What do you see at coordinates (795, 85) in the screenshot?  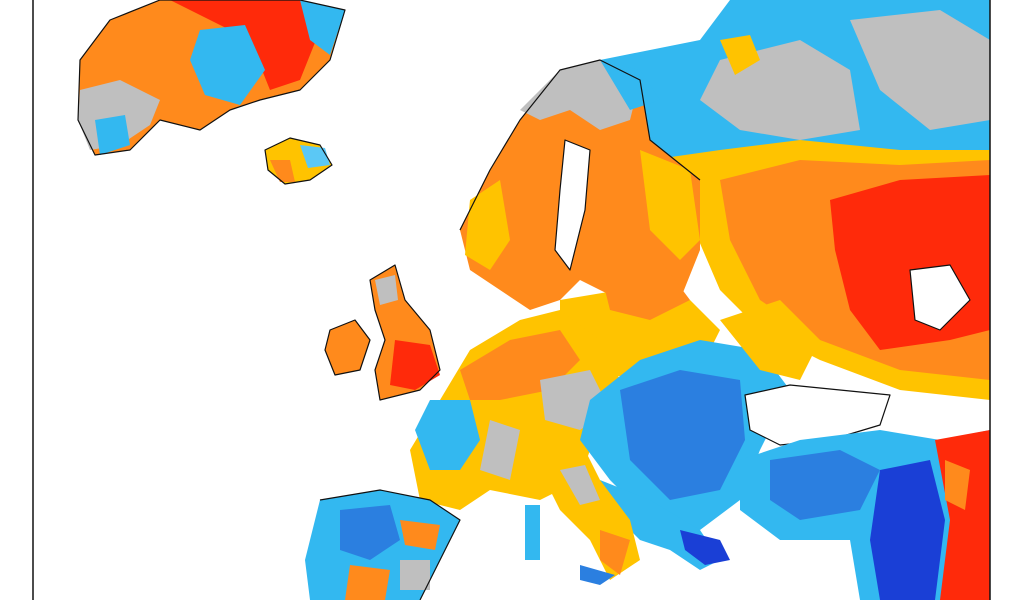 I see `russia-north` at bounding box center [795, 85].